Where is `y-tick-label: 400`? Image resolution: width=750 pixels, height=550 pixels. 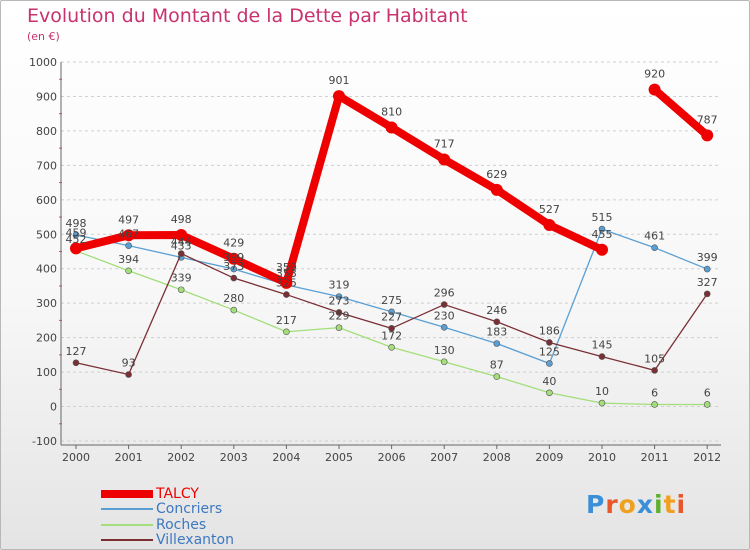
y-tick-label: 400 is located at coordinates (46, 269).